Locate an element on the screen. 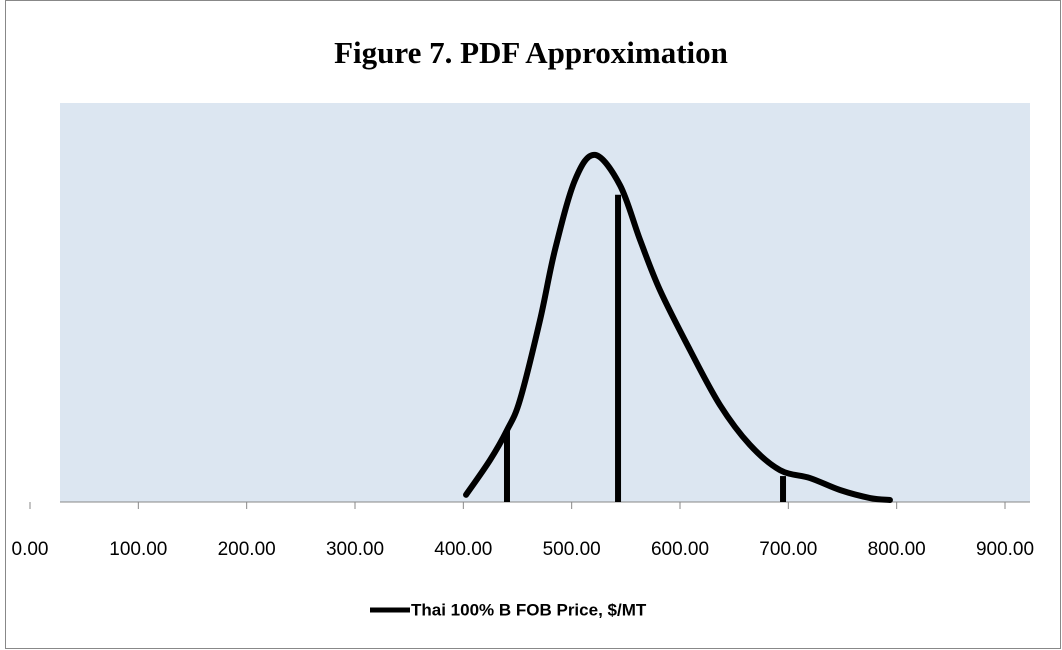 Image resolution: width=1062 pixels, height=650 pixels. x-tick-label: 500.00 is located at coordinates (572, 549).